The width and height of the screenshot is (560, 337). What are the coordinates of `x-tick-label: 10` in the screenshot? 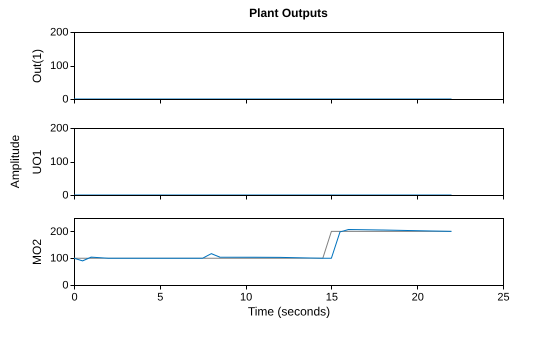 It's located at (246, 298).